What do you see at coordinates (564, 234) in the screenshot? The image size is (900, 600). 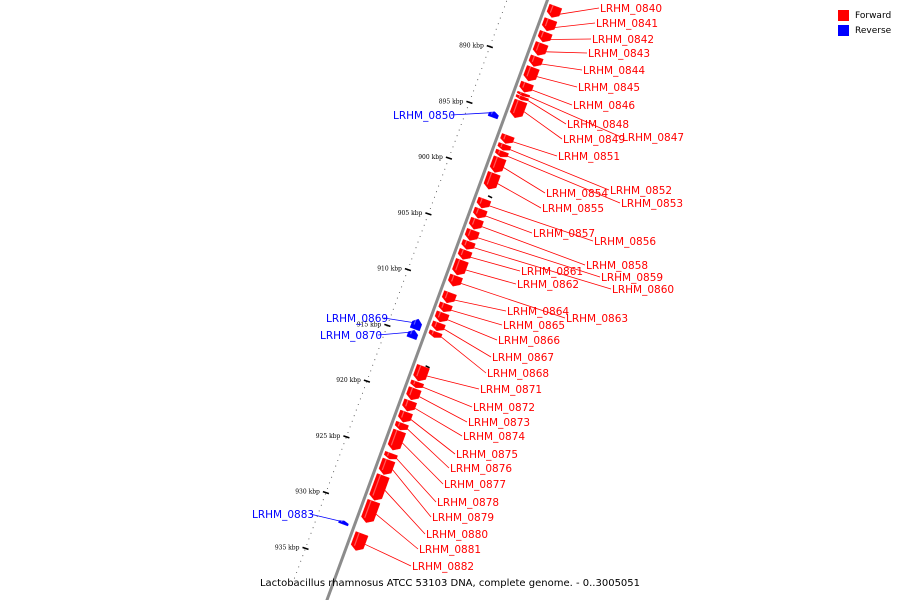 I see `gene-label-lrhm-0857: LRHM_0857` at bounding box center [564, 234].